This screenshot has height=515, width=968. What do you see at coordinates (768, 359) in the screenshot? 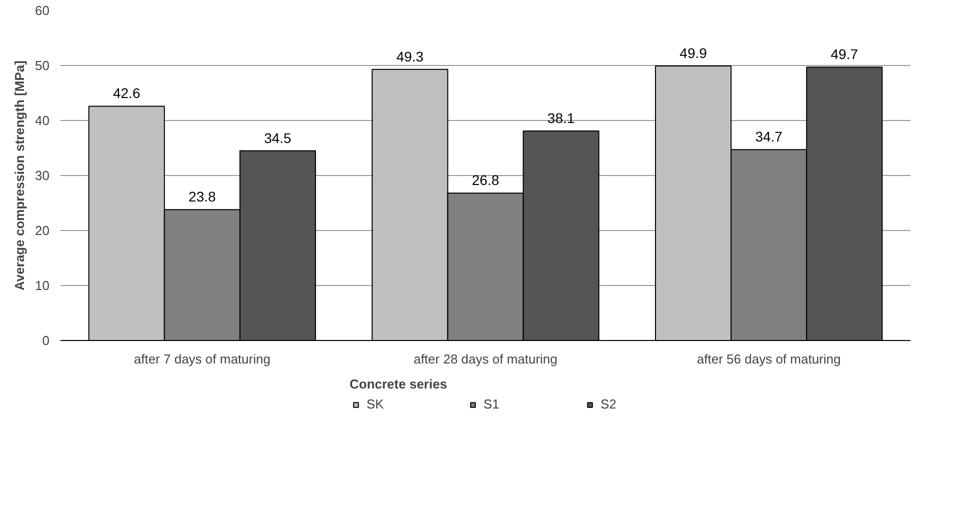
I see `x-tick-label: after 56 days of maturing` at bounding box center [768, 359].